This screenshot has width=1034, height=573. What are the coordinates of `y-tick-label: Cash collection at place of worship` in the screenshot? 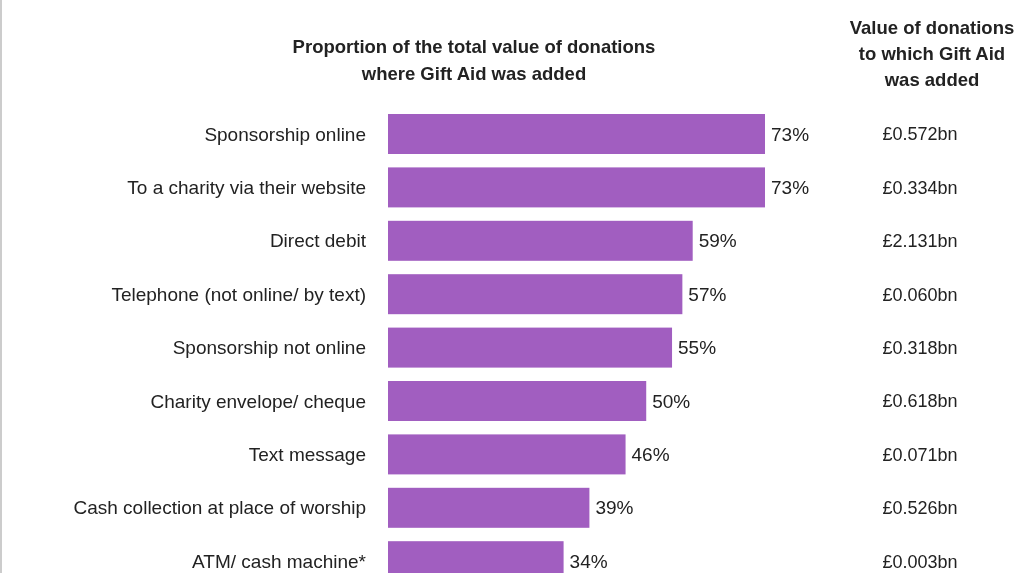 It's located at (219, 508).